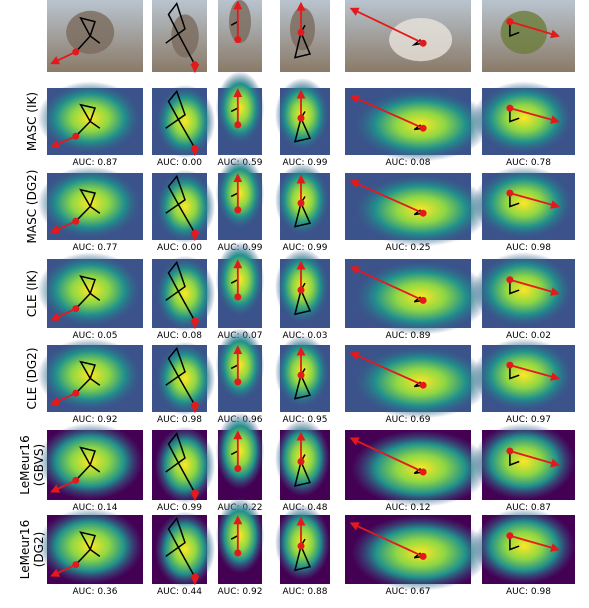 The width and height of the screenshot is (589, 608). I want to click on auc-label: AUC: 0.00, so click(179, 163).